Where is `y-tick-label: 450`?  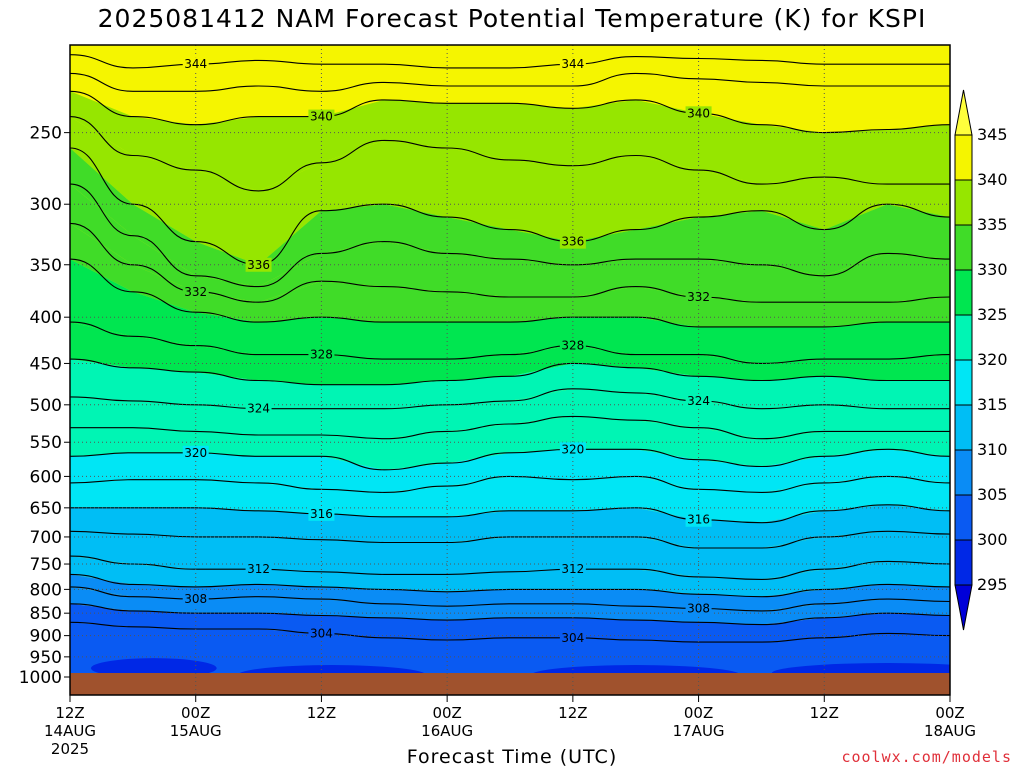
y-tick-label: 450 is located at coordinates (46, 364).